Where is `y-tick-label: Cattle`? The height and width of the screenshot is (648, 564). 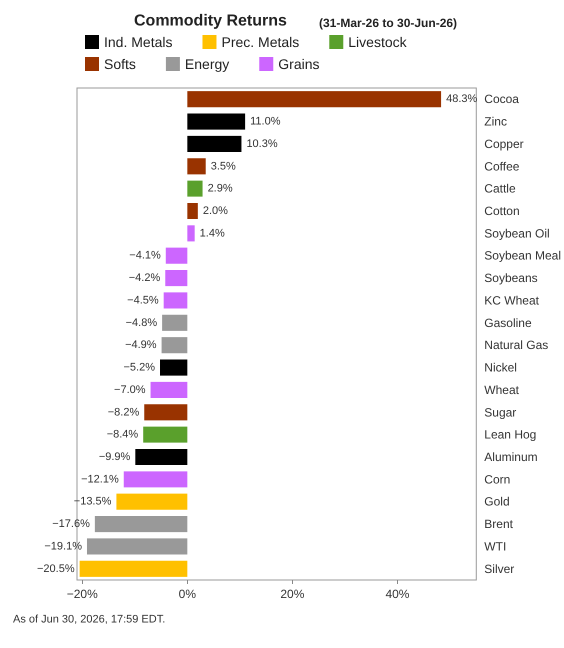
y-tick-label: Cattle is located at coordinates (500, 189).